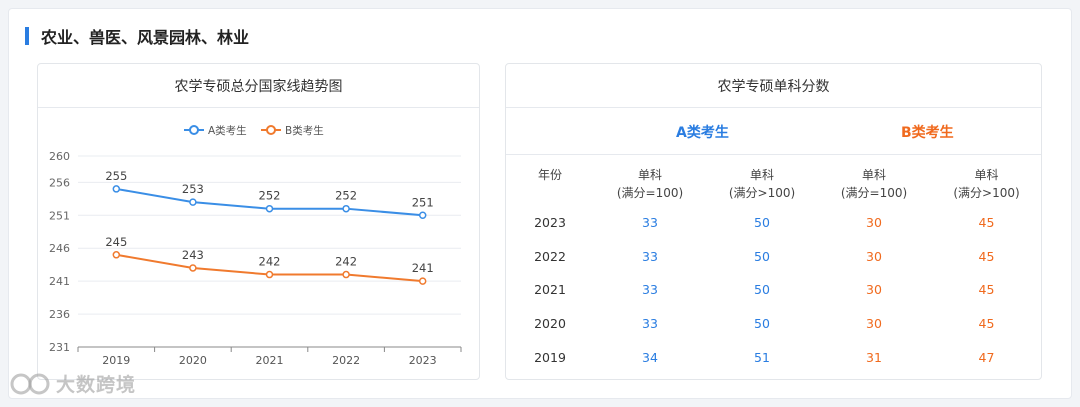 Image resolution: width=1080 pixels, height=407 pixels. What do you see at coordinates (549, 175) in the screenshot?
I see `header-year: 年份` at bounding box center [549, 175].